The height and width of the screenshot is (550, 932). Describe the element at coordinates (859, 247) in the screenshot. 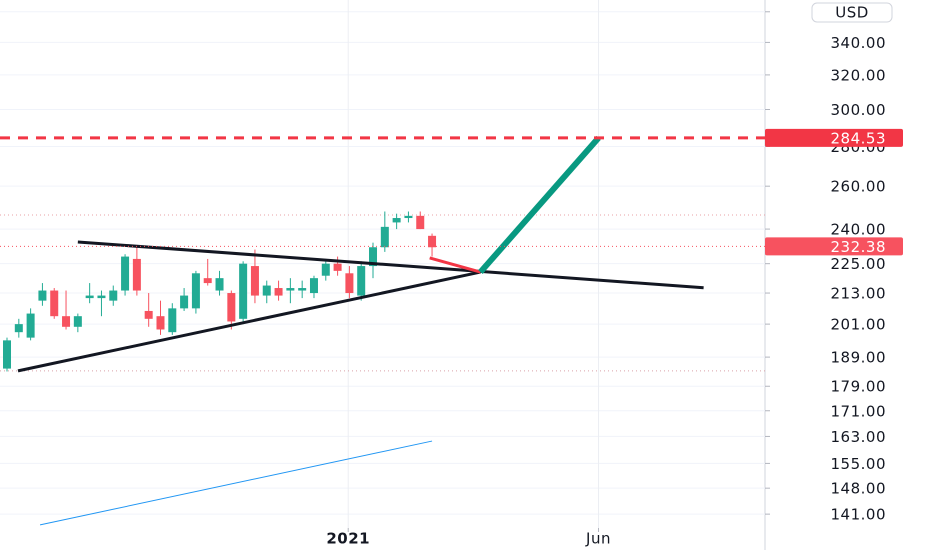

I see `price-tag-label: 232.38` at that location.